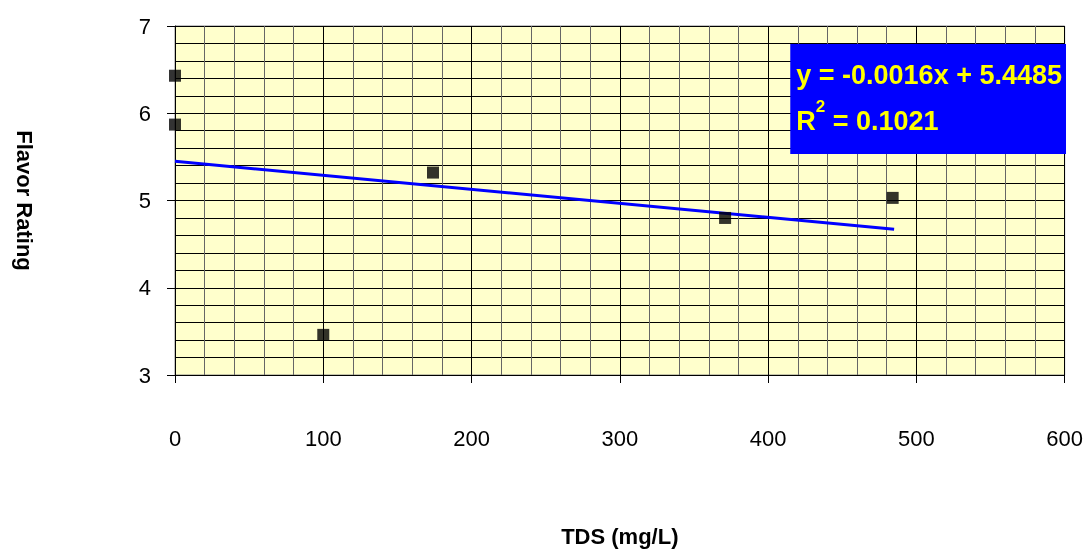 This screenshot has height=552, width=1086. What do you see at coordinates (144, 200) in the screenshot?
I see `y-tick-label: 5` at bounding box center [144, 200].